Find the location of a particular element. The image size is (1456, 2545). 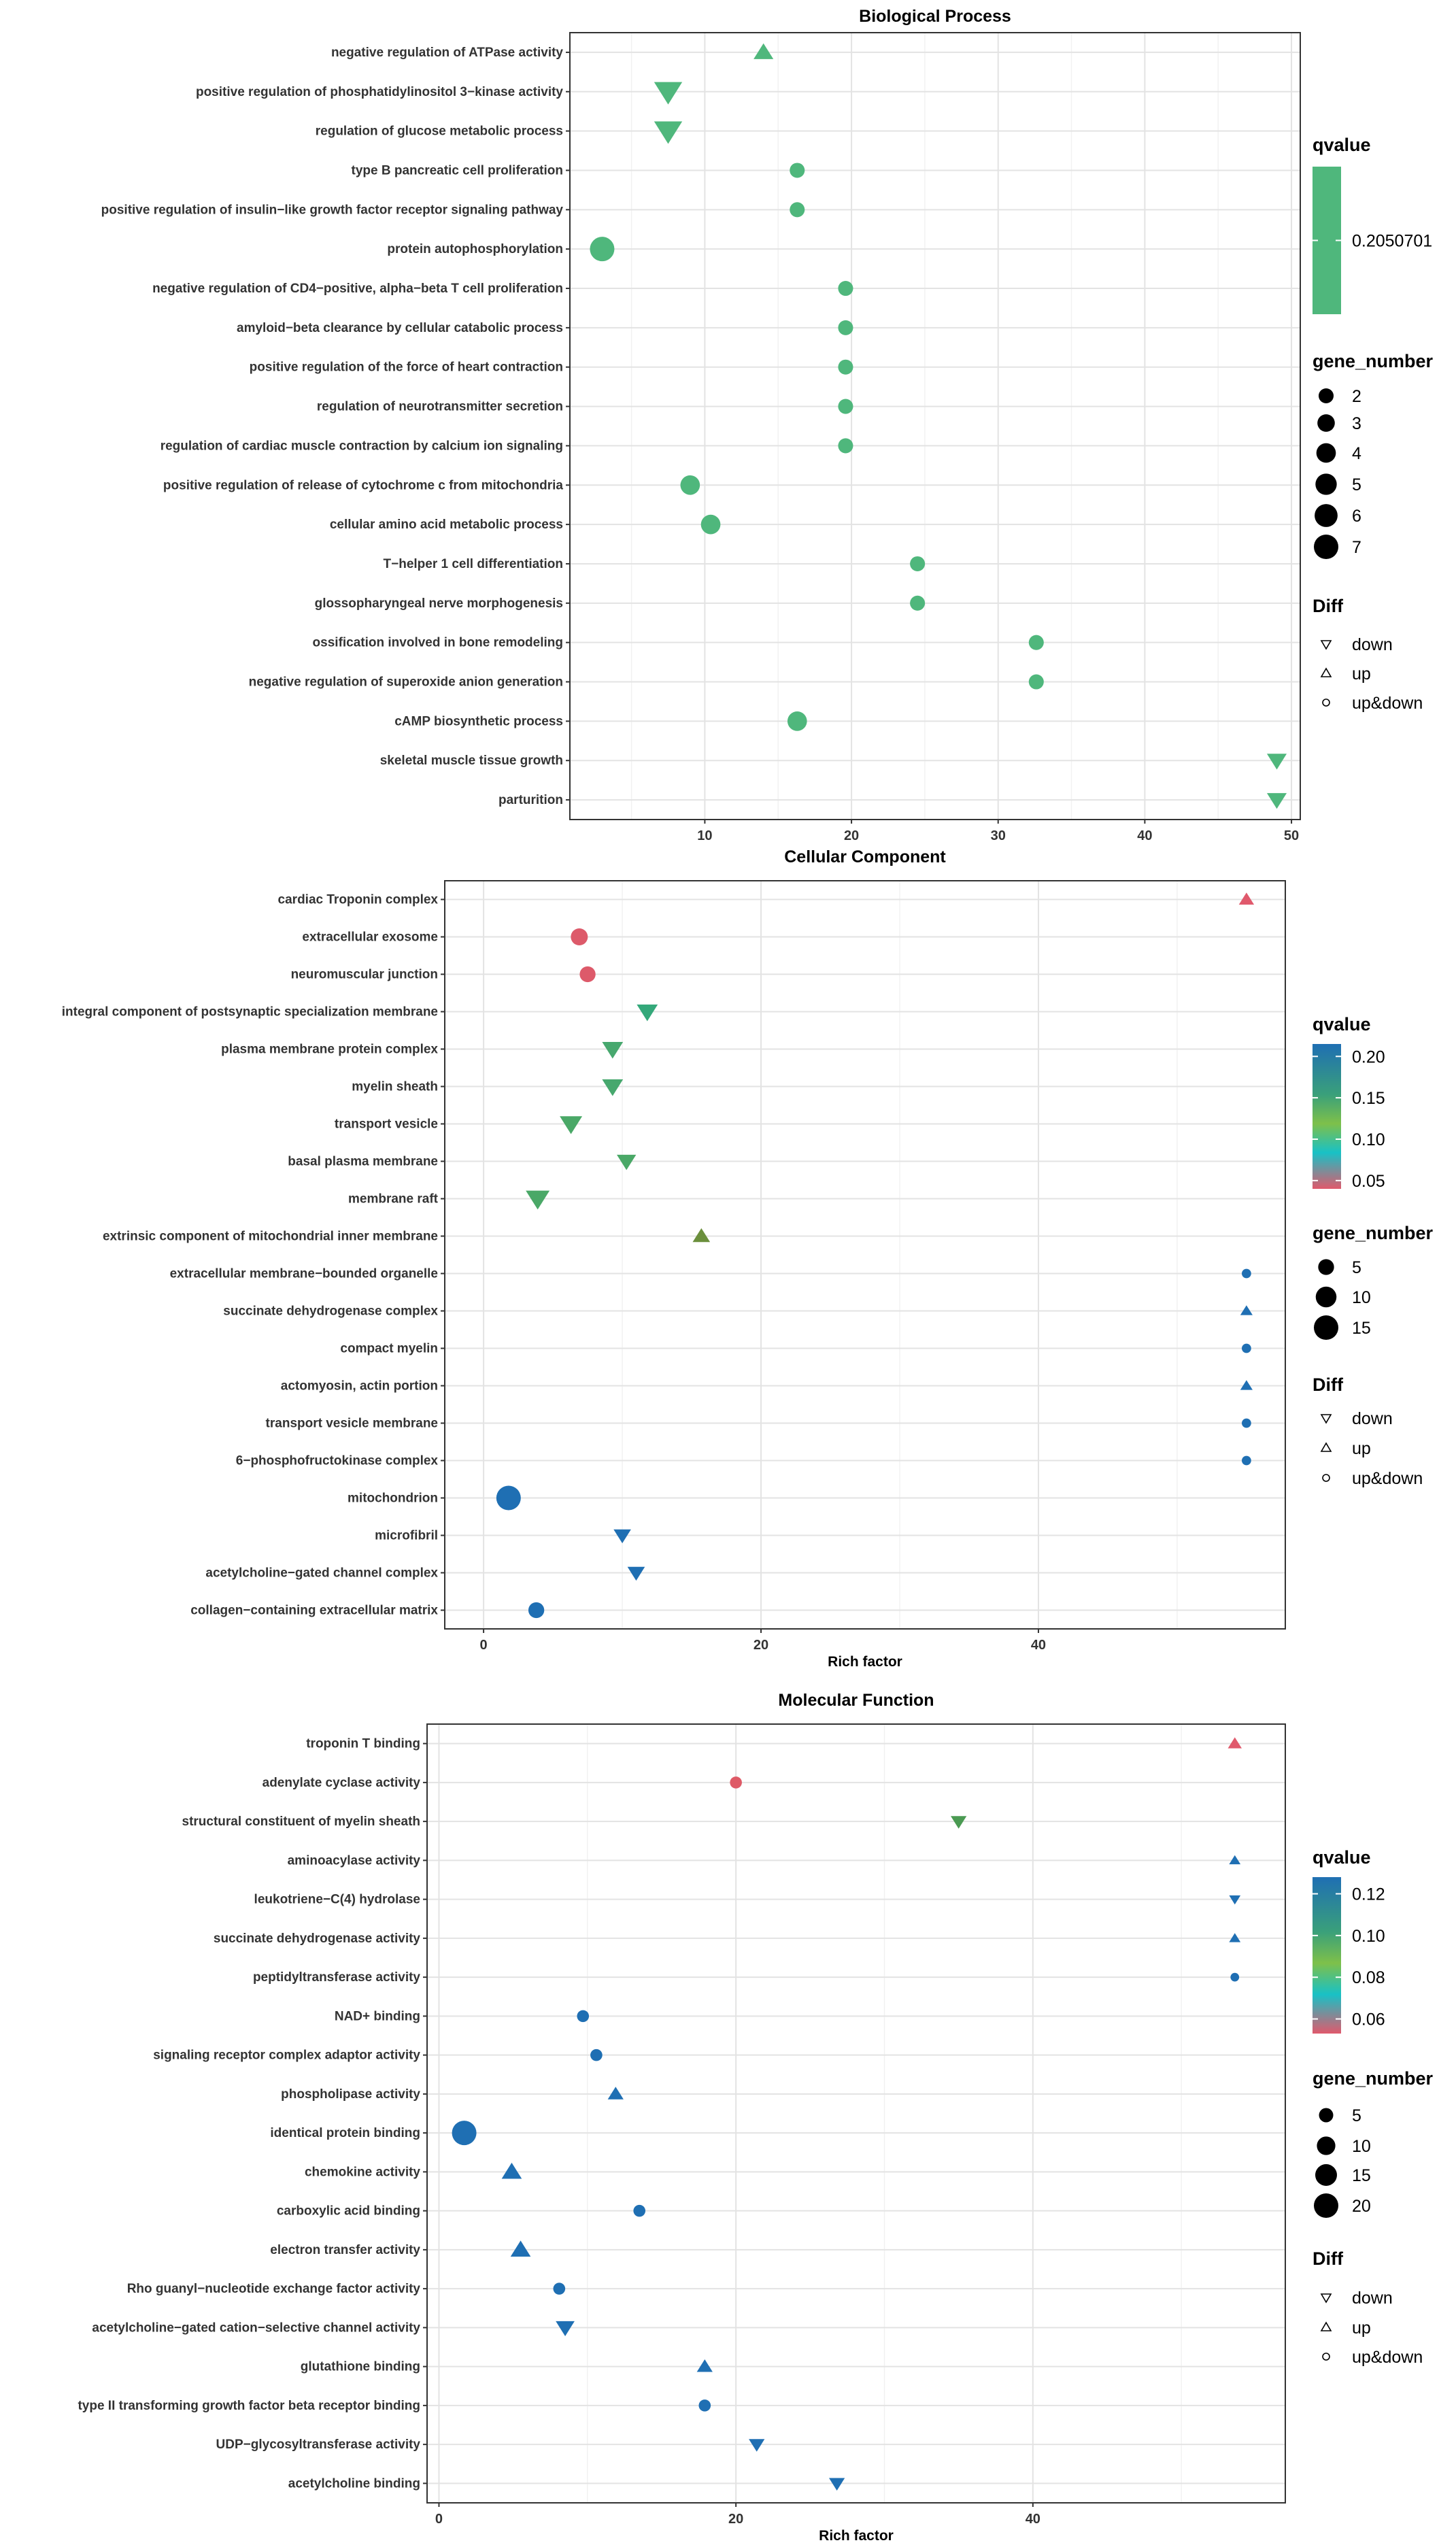

category-label: T−helper 1 cell differentiation is located at coordinates (474, 564).